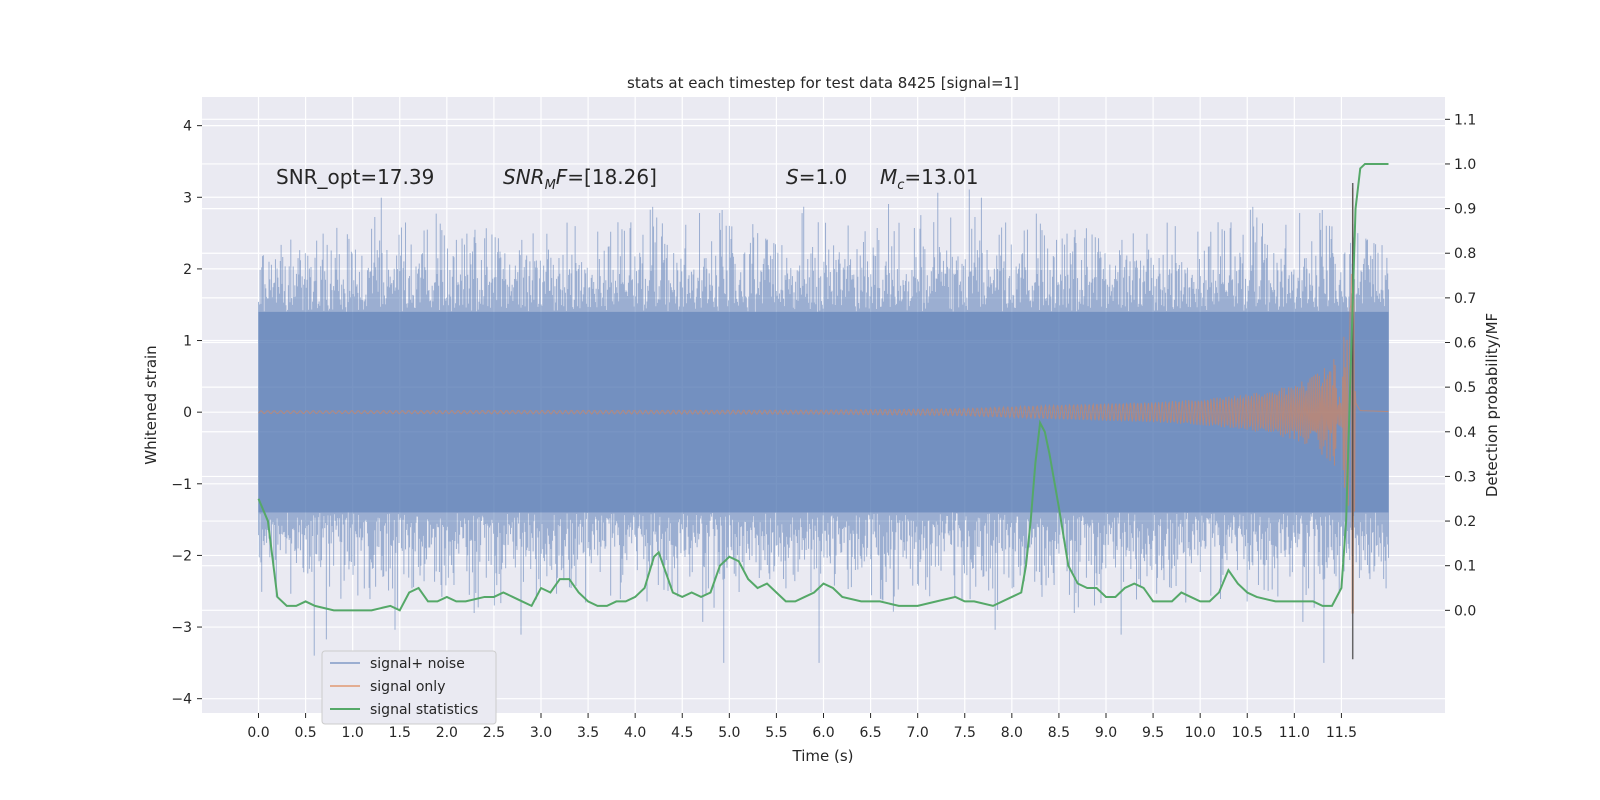  I want to click on annotation-snr-opt: SNR_opt=17.39, so click(355, 177).